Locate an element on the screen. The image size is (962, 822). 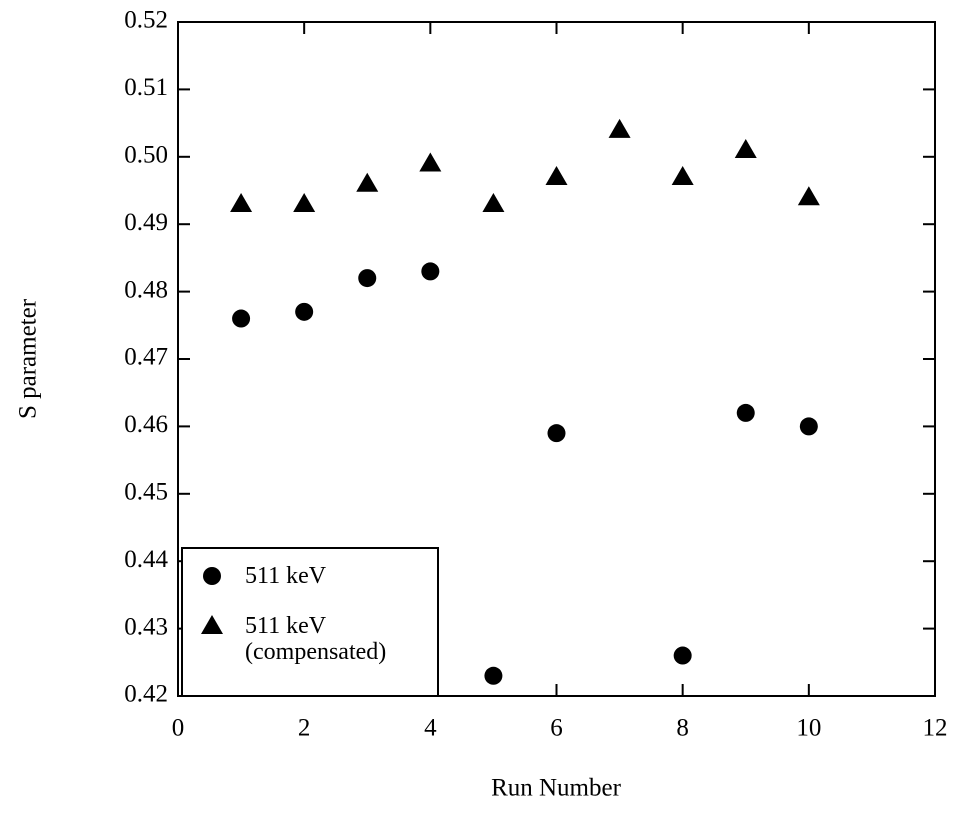
y-tick-label: 0.51 is located at coordinates (146, 87).